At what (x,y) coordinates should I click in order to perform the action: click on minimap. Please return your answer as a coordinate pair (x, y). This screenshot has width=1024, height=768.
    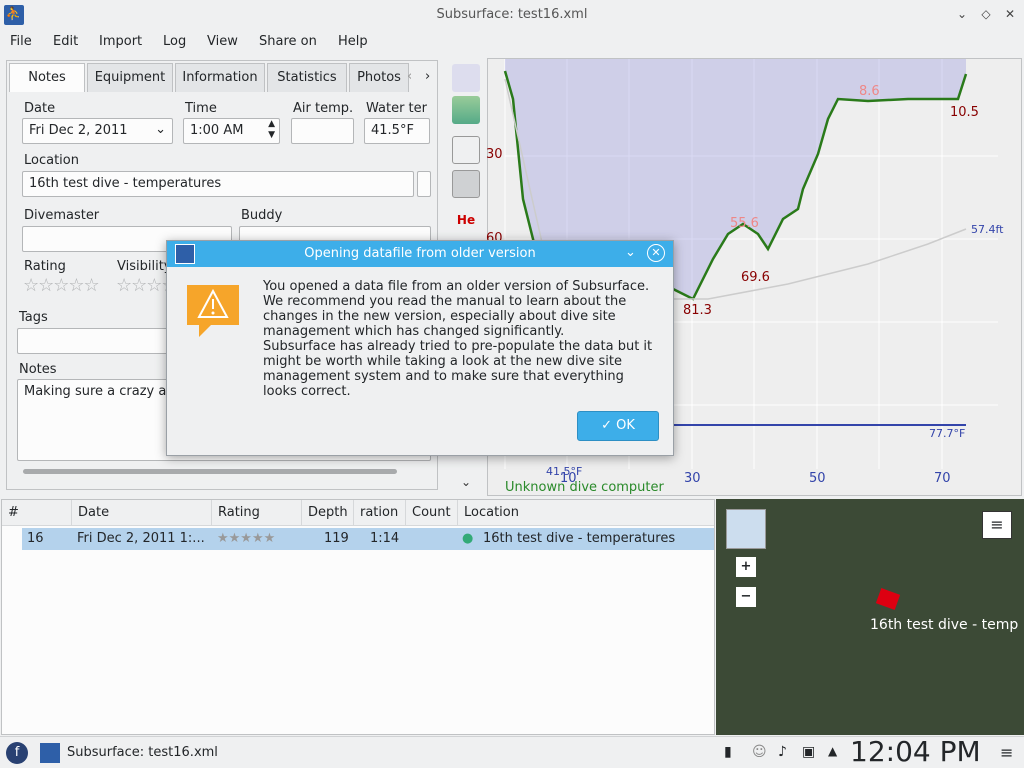
    Looking at the image, I should click on (746, 529).